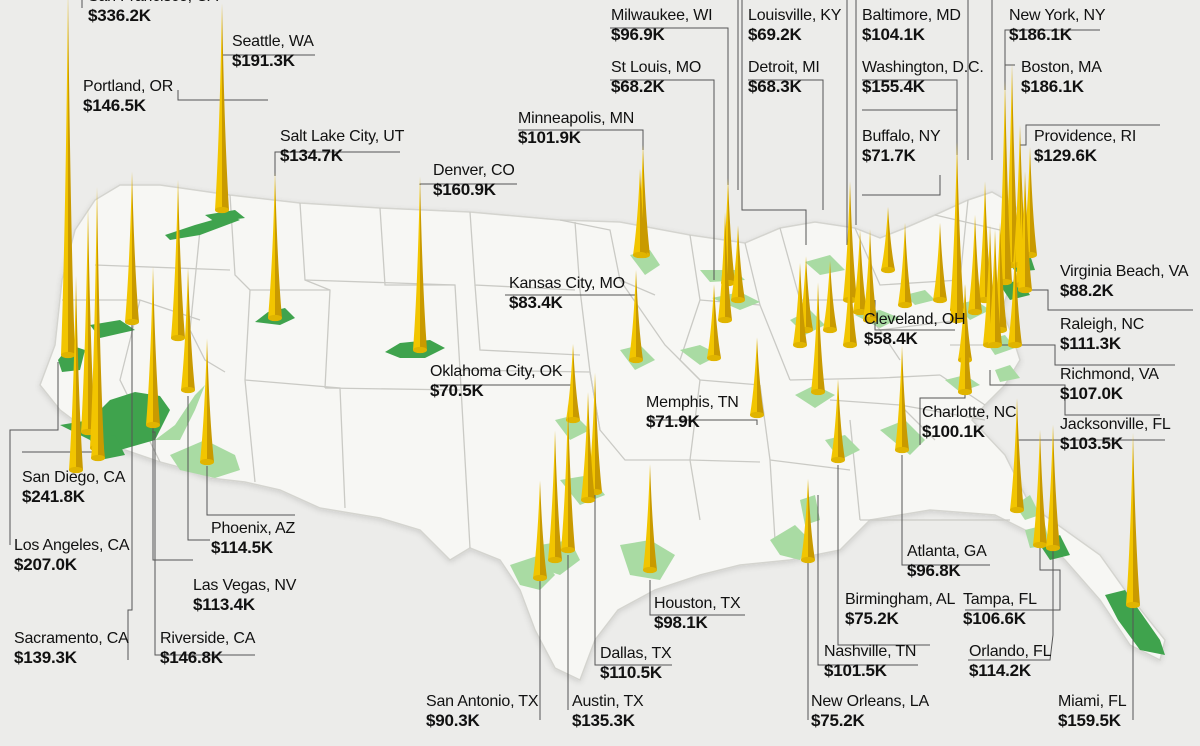 Image resolution: width=1200 pixels, height=746 pixels. Describe the element at coordinates (692, 402) in the screenshot. I see `city-name: Memphis, TN` at that location.